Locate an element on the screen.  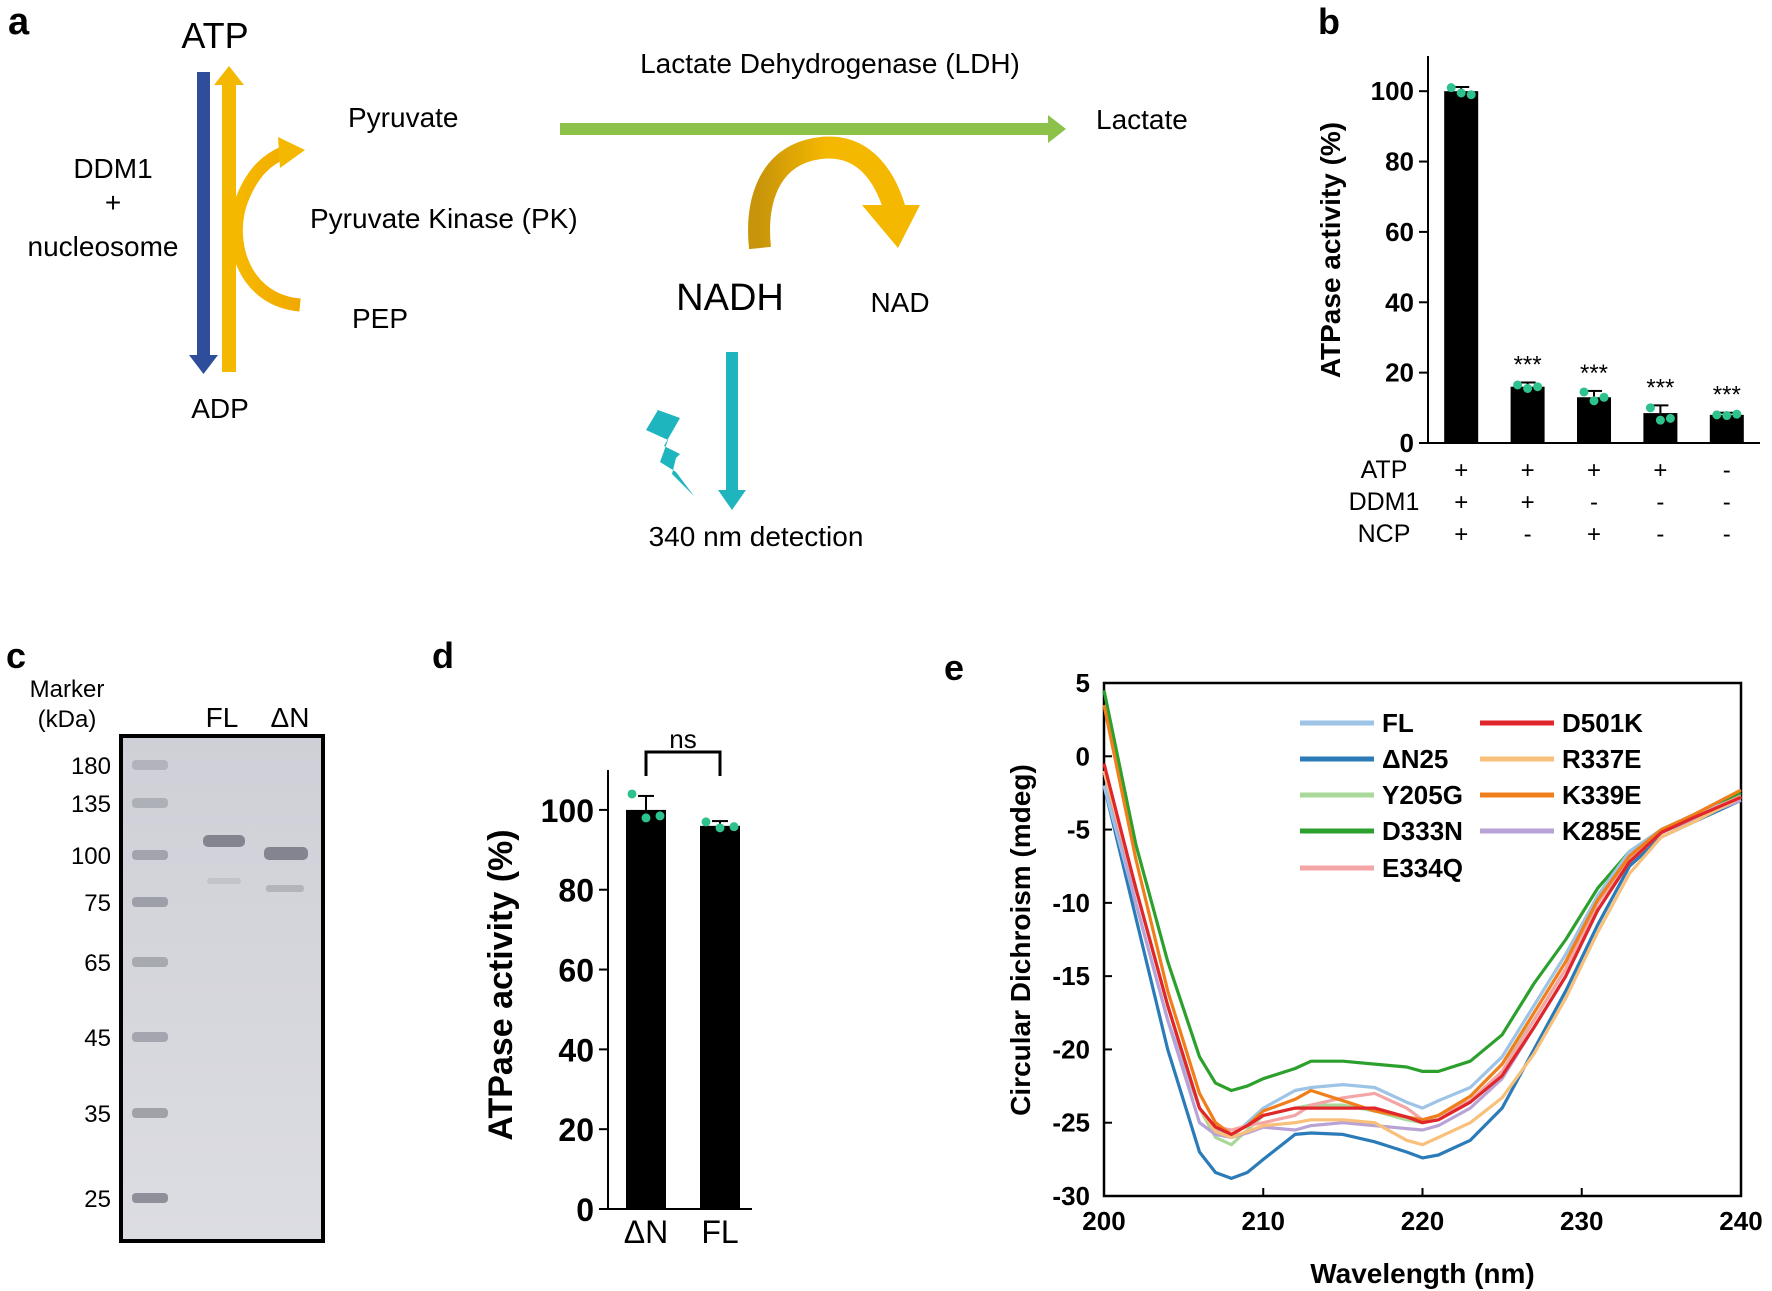
y-tick-label: -20 is located at coordinates (1071, 1049).